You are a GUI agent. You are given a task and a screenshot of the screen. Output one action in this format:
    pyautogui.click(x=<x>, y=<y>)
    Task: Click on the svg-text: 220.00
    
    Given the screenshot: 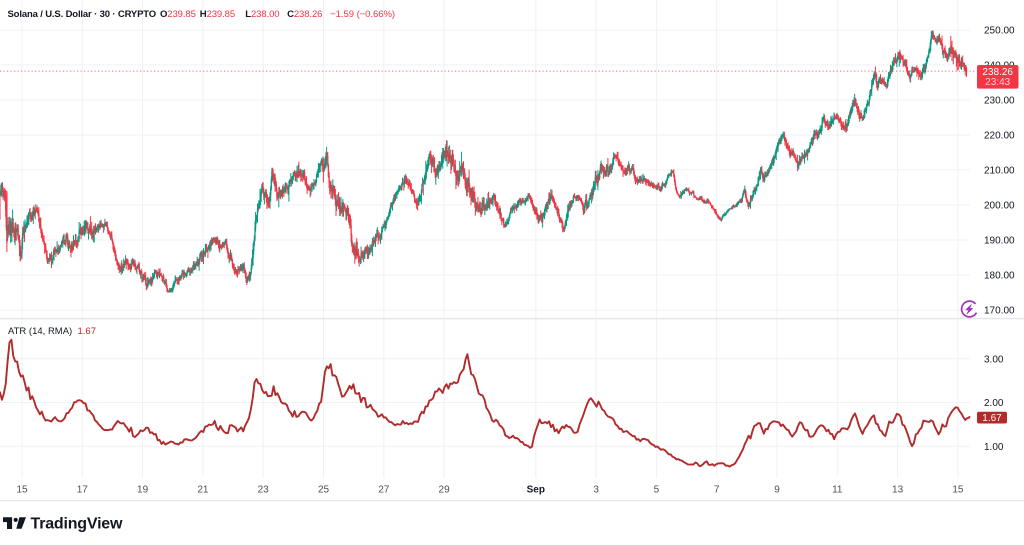 What is the action you would take?
    pyautogui.click(x=999, y=136)
    